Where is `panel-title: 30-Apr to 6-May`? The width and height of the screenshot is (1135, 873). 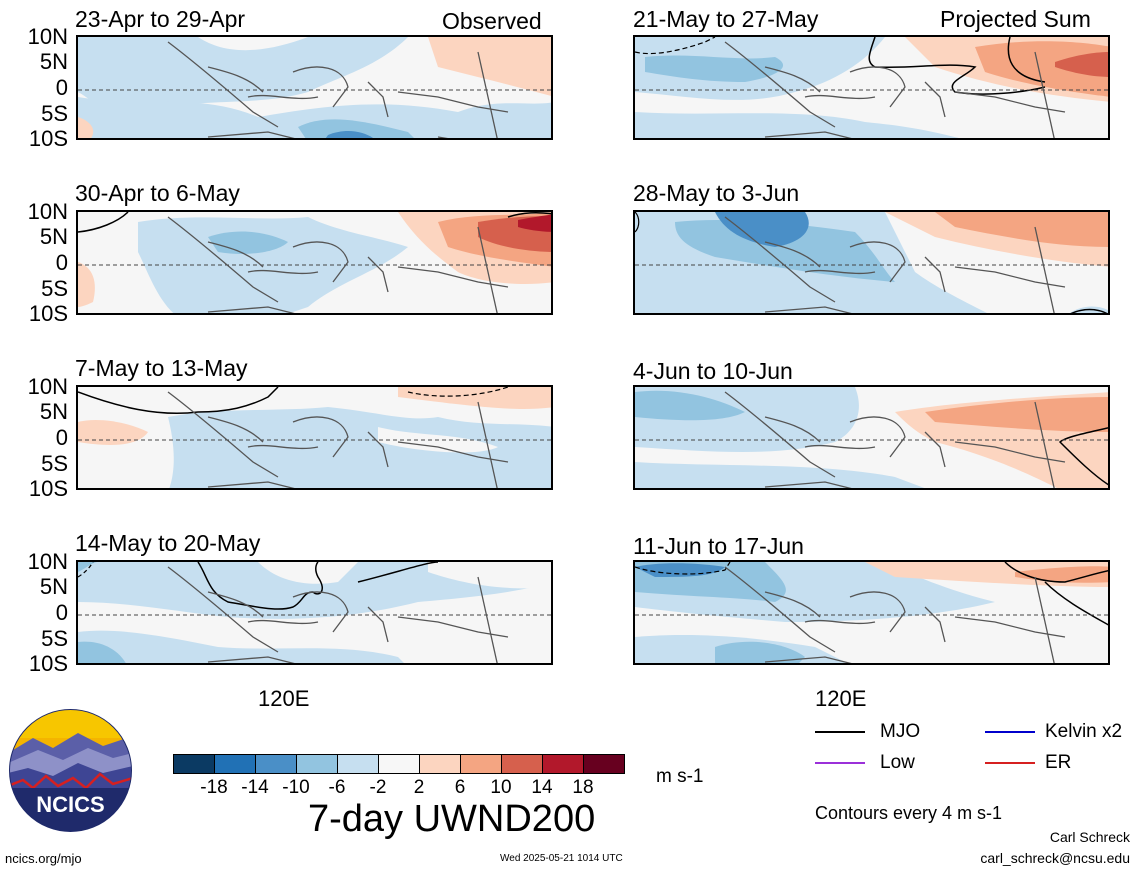
panel-title: 30-Apr to 6-May is located at coordinates (157, 193).